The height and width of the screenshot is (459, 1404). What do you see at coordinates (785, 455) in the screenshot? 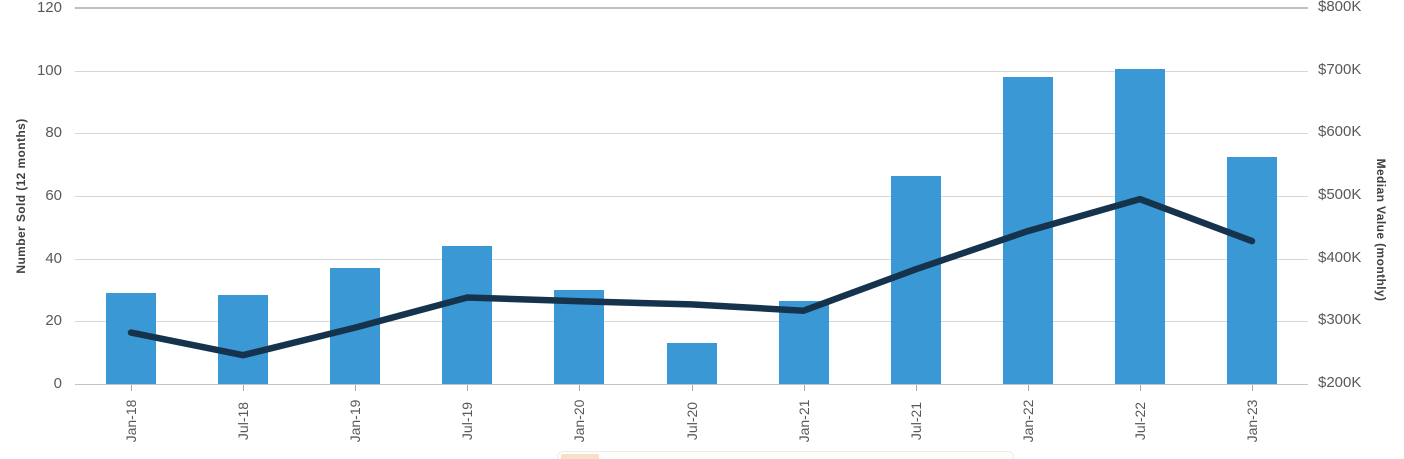
I see `legend-cutoff` at bounding box center [785, 455].